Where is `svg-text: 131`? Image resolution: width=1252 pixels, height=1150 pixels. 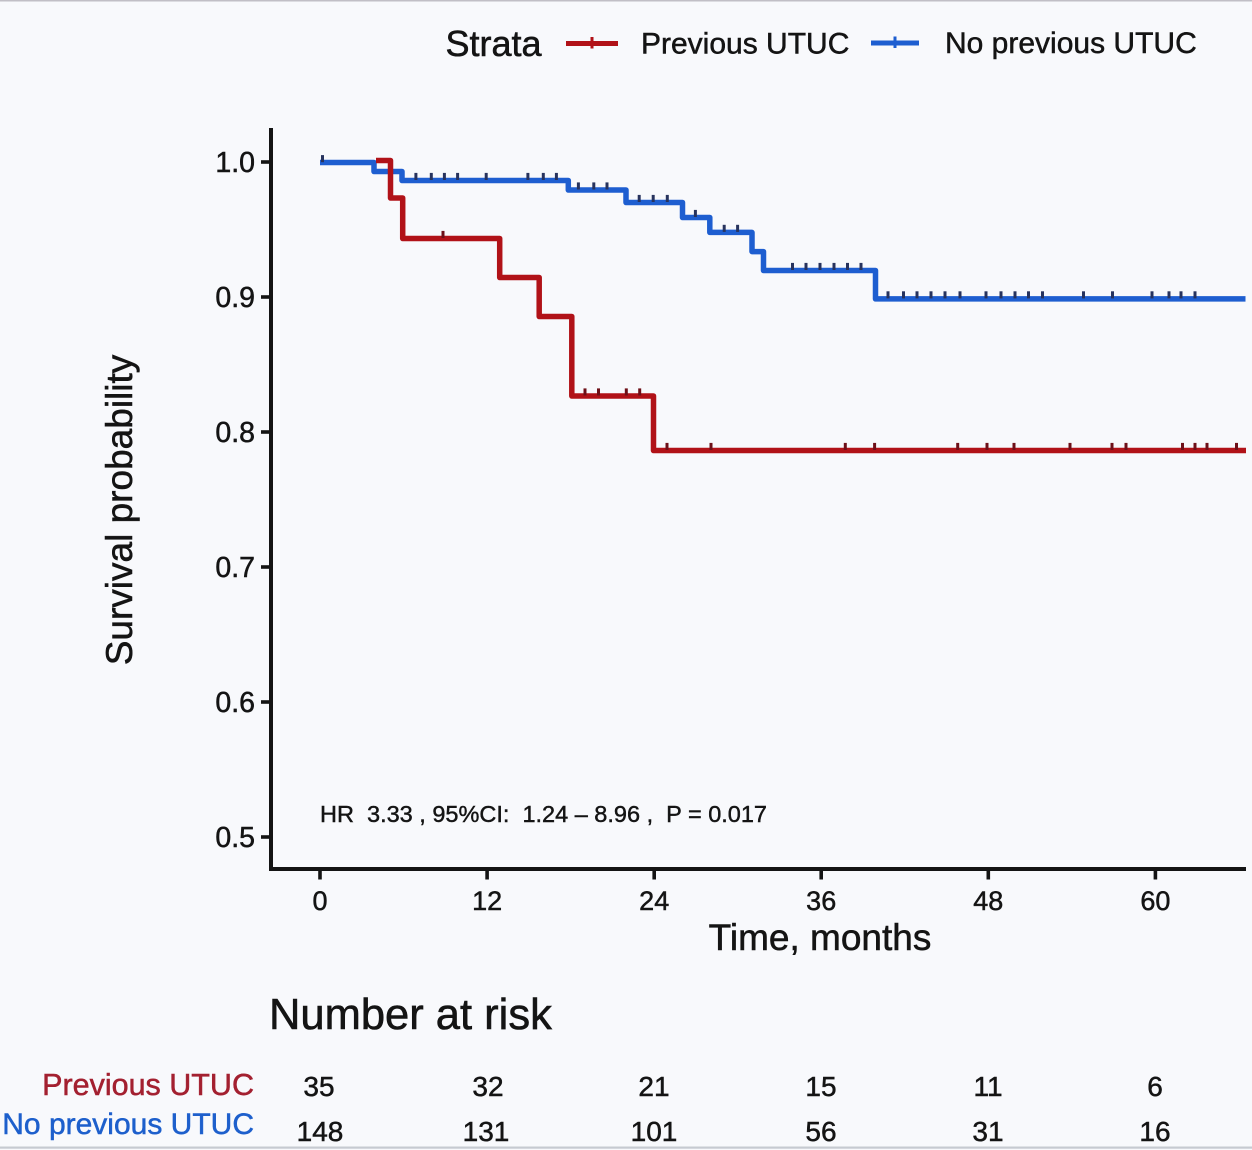 svg-text: 131 is located at coordinates (486, 1131).